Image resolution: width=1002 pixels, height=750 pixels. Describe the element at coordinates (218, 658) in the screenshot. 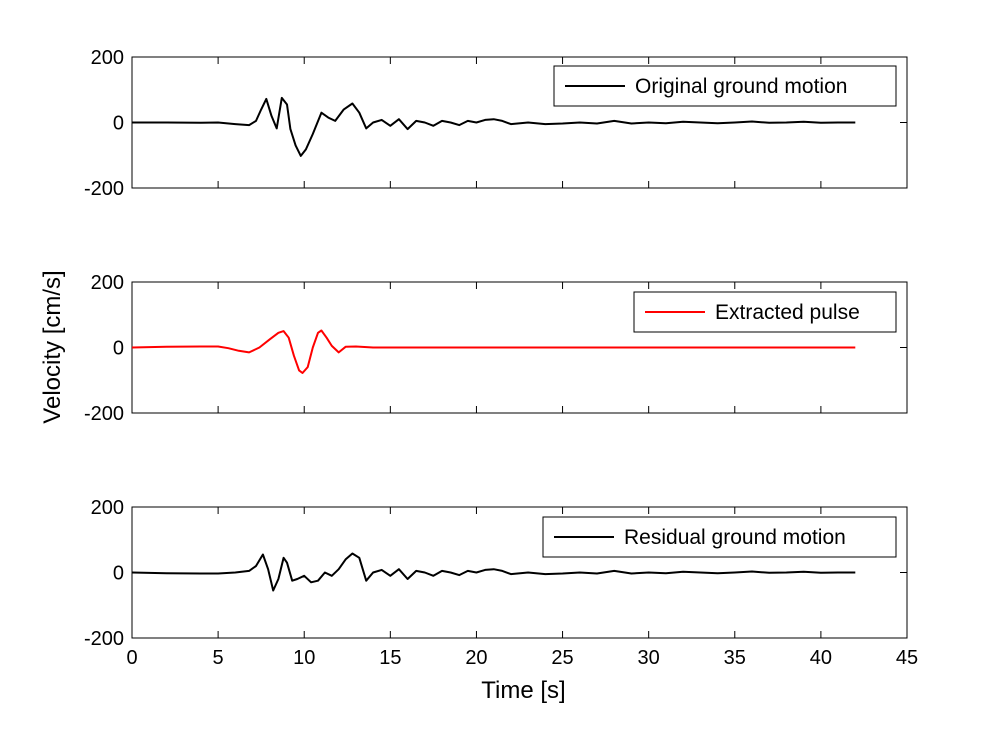

I see `x-tick-label: 5` at that location.